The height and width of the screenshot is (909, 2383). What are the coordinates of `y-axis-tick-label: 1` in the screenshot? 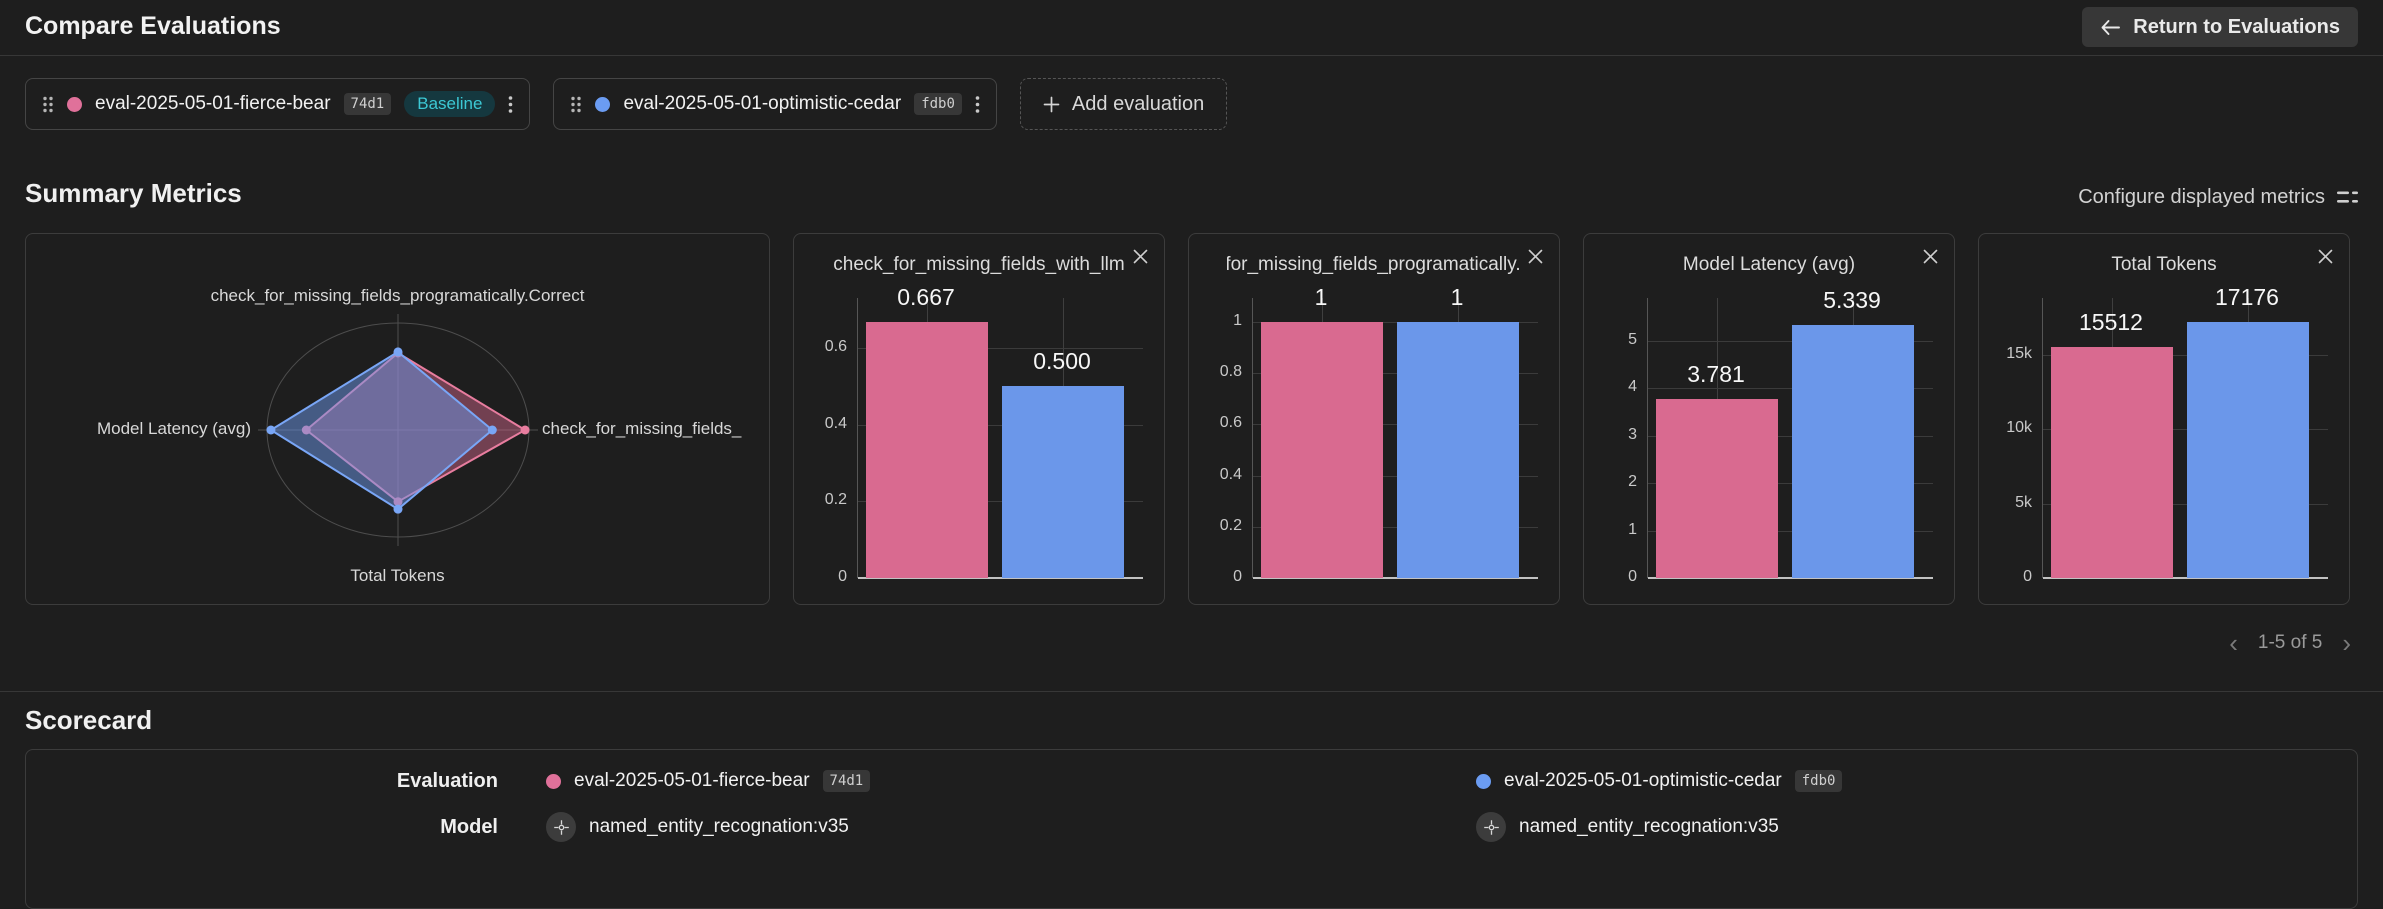 It's located at (1237, 321).